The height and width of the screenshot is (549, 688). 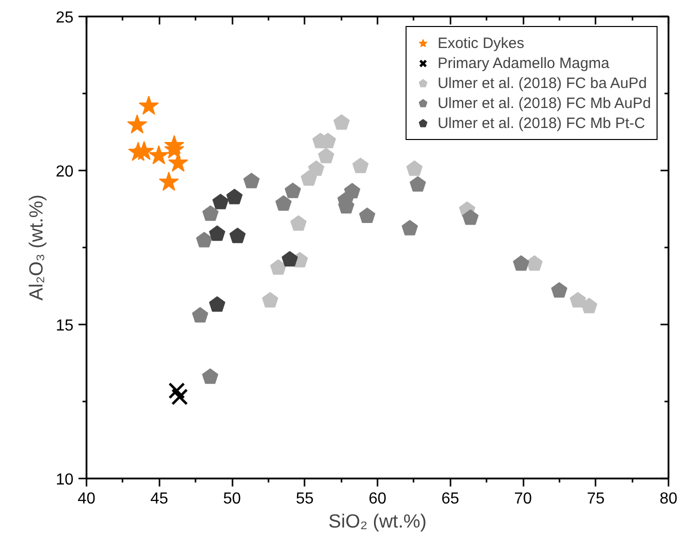 I want to click on legend-label: Ulmer et al. (2018) FC ba AuPd, so click(x=542, y=83).